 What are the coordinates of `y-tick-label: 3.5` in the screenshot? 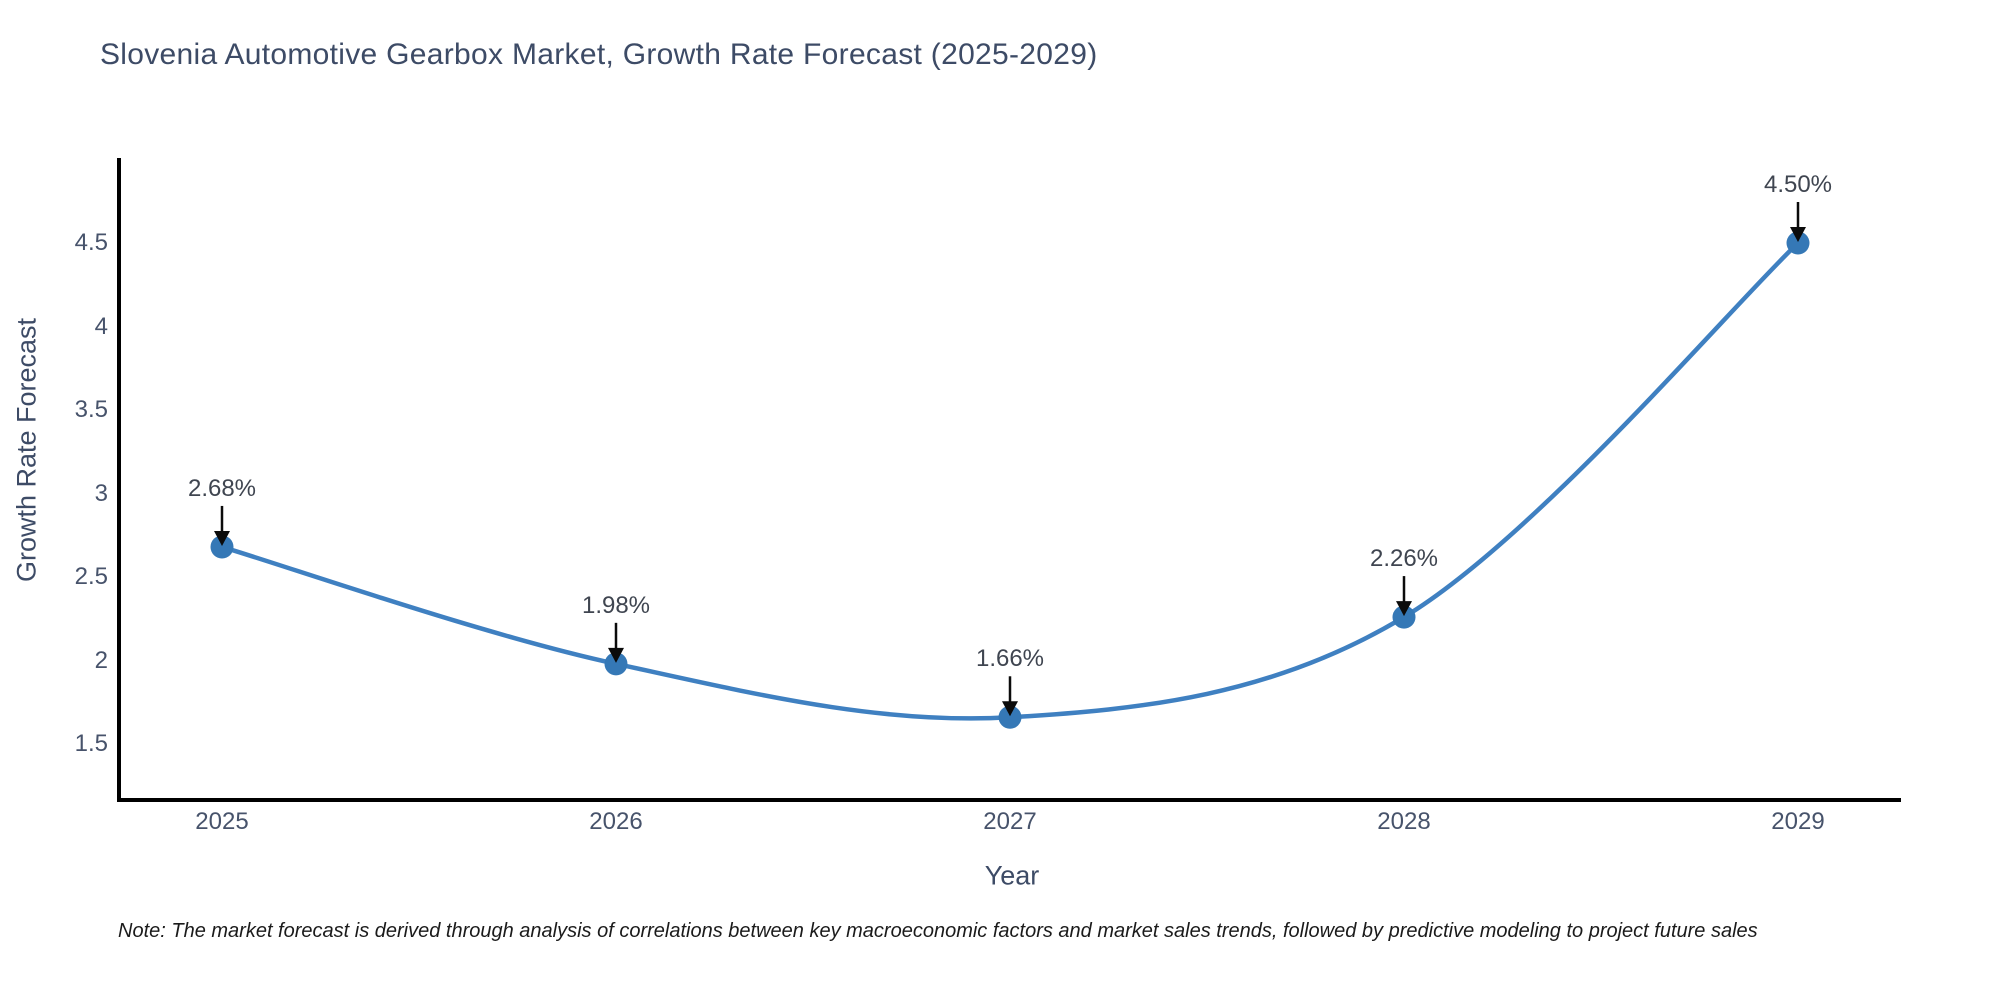 It's located at (91, 409).